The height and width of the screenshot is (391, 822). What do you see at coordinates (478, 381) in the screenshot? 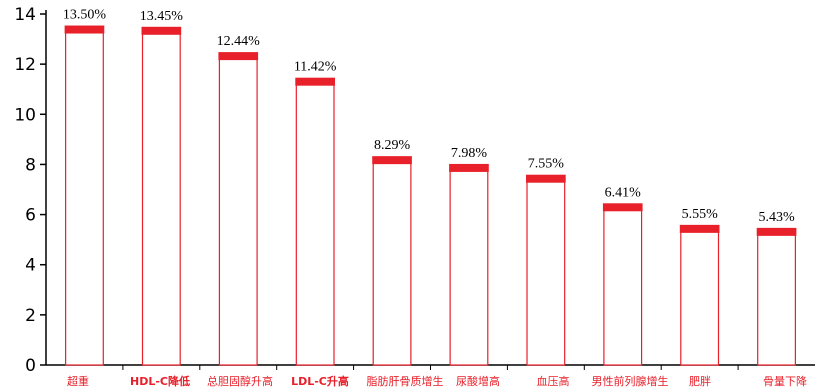
I see `category-label: 尿酸增高` at bounding box center [478, 381].